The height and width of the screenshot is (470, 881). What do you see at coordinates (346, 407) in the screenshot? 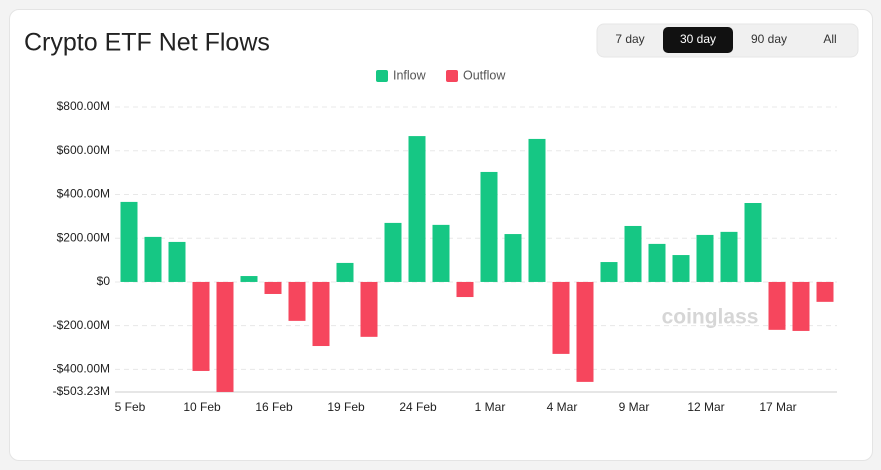
I see `x-tick-label: 19 Feb` at bounding box center [346, 407].